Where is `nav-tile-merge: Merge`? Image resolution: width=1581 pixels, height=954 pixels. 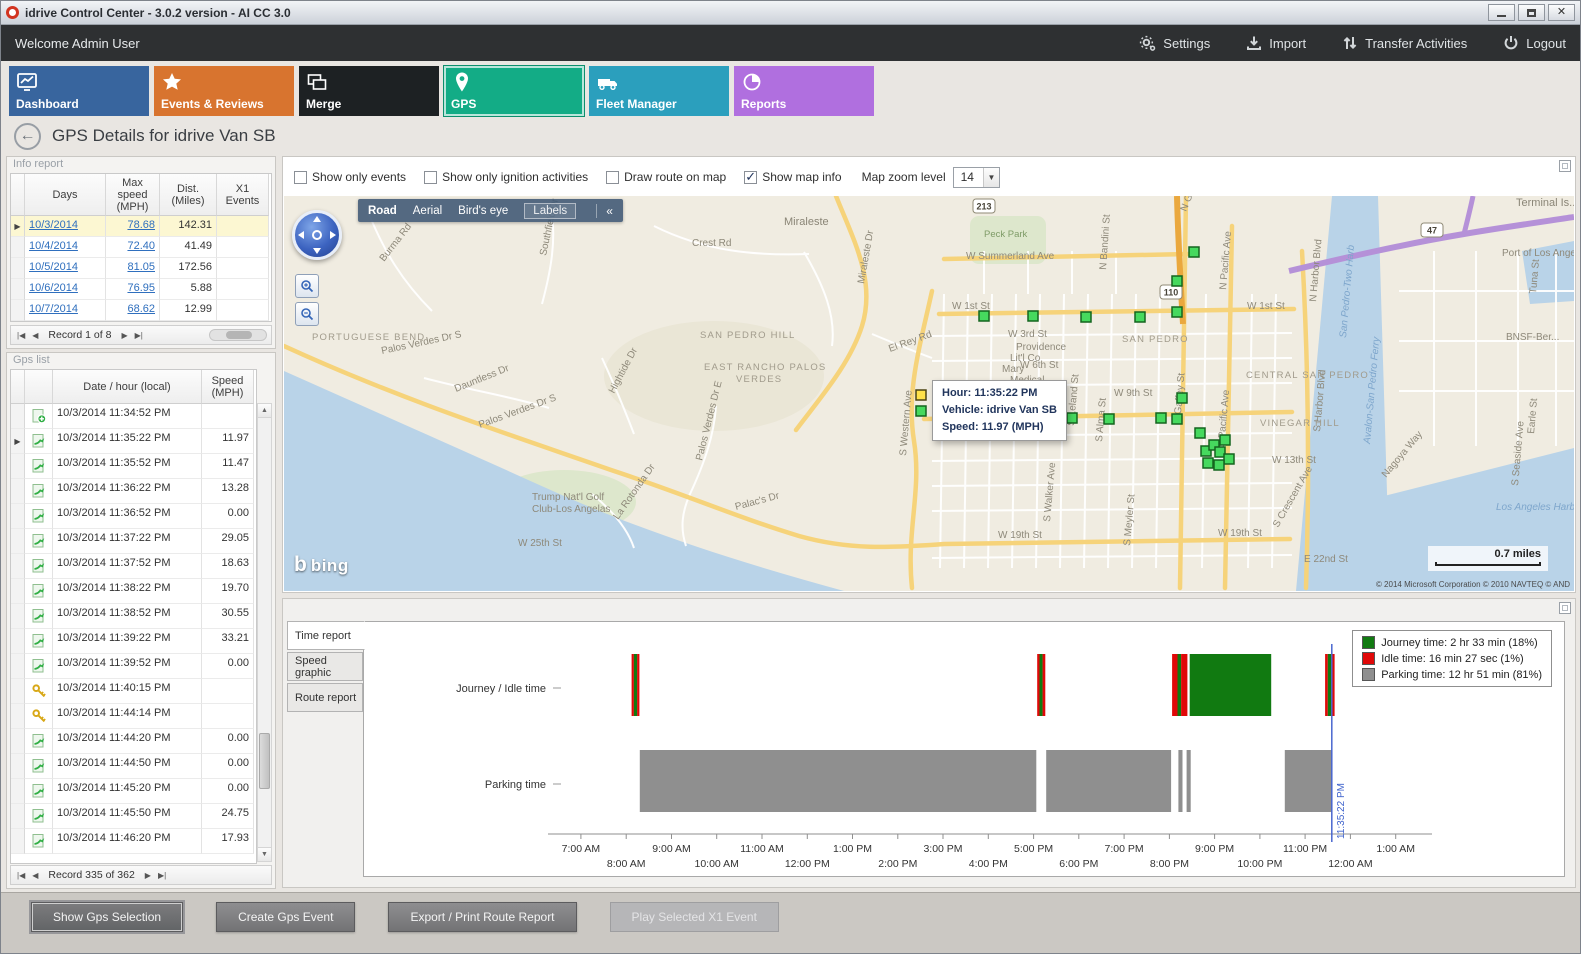
nav-tile-merge: Merge is located at coordinates (369, 91).